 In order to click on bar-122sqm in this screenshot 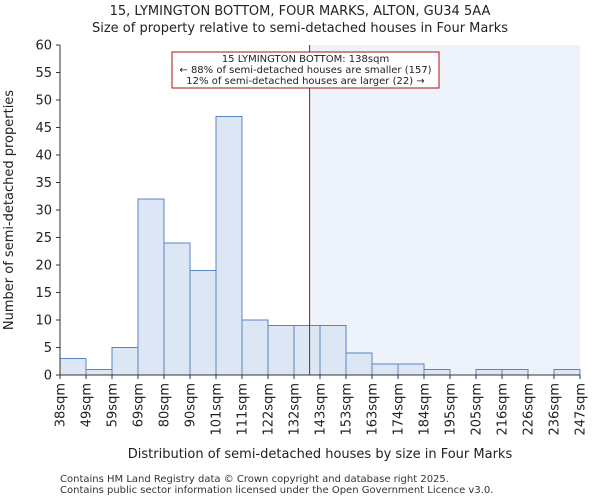, I will do `click(281, 350)`.